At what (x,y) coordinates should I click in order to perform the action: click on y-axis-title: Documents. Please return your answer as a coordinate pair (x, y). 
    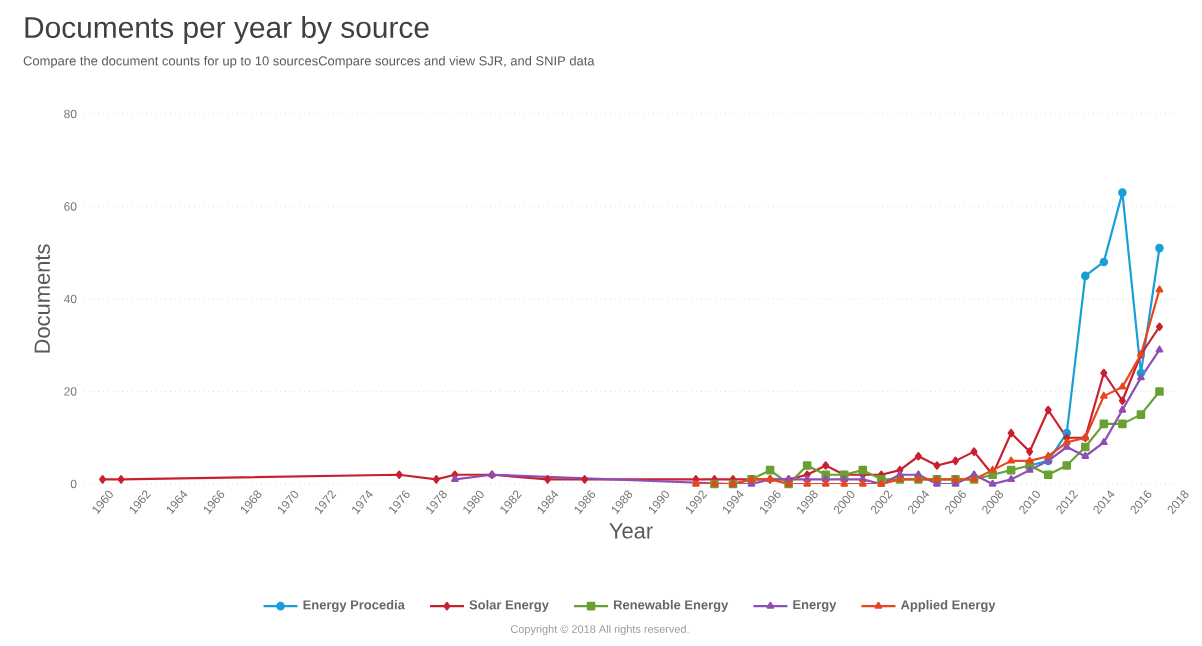
    Looking at the image, I should click on (42, 298).